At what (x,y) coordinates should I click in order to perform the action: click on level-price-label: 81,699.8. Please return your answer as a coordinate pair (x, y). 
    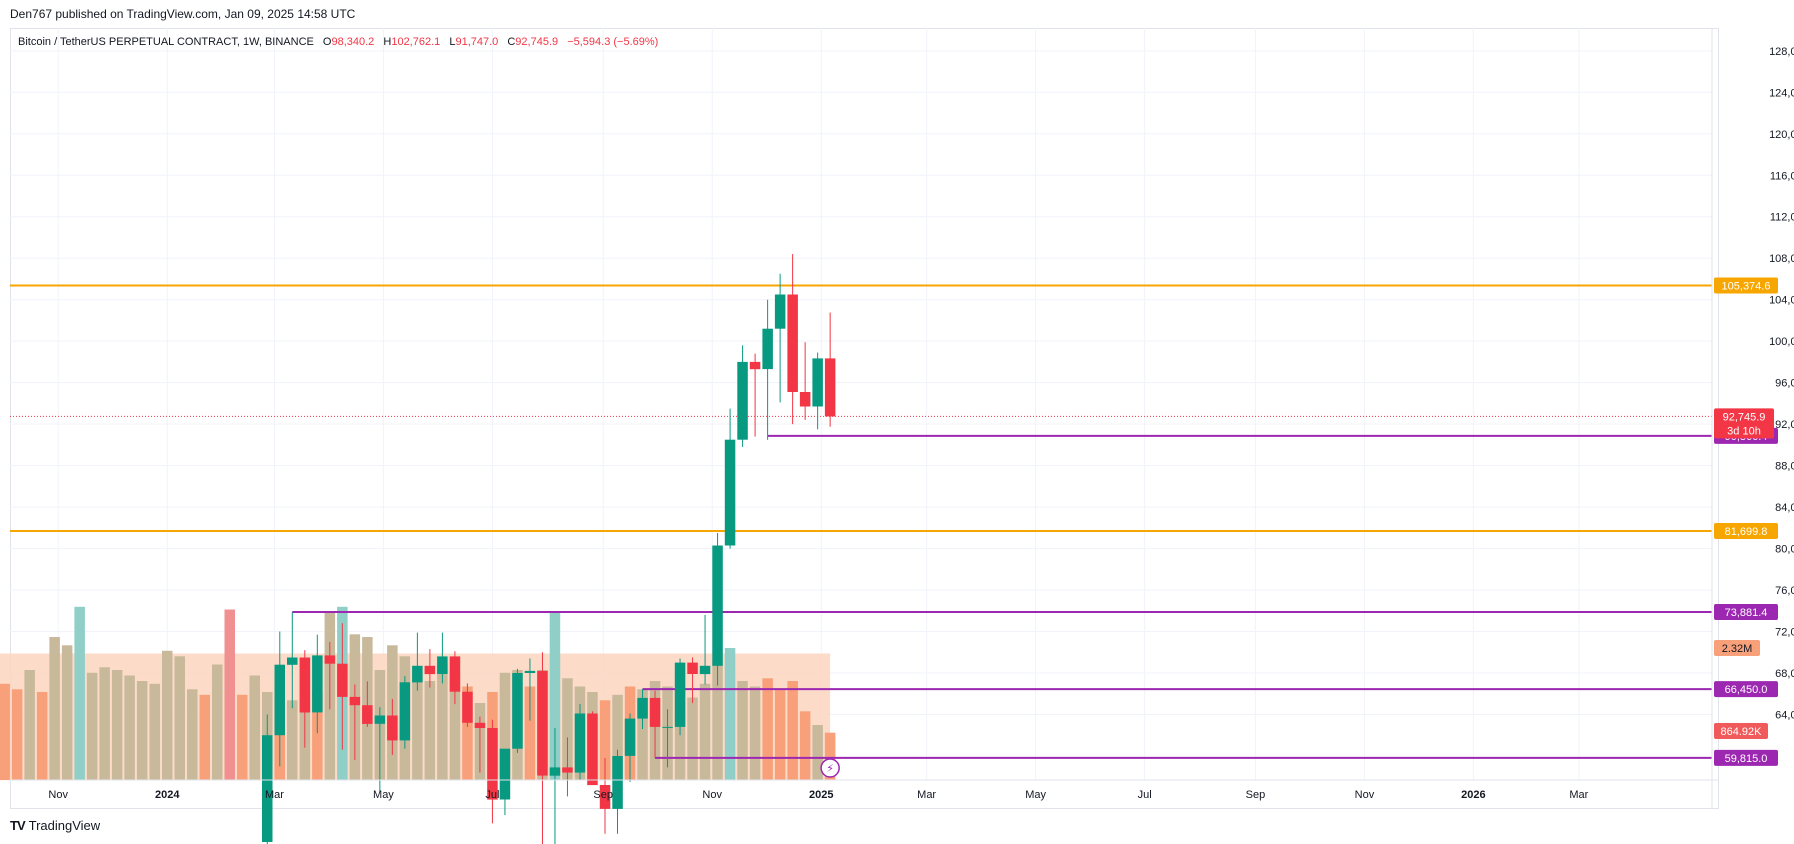
    Looking at the image, I should click on (1746, 532).